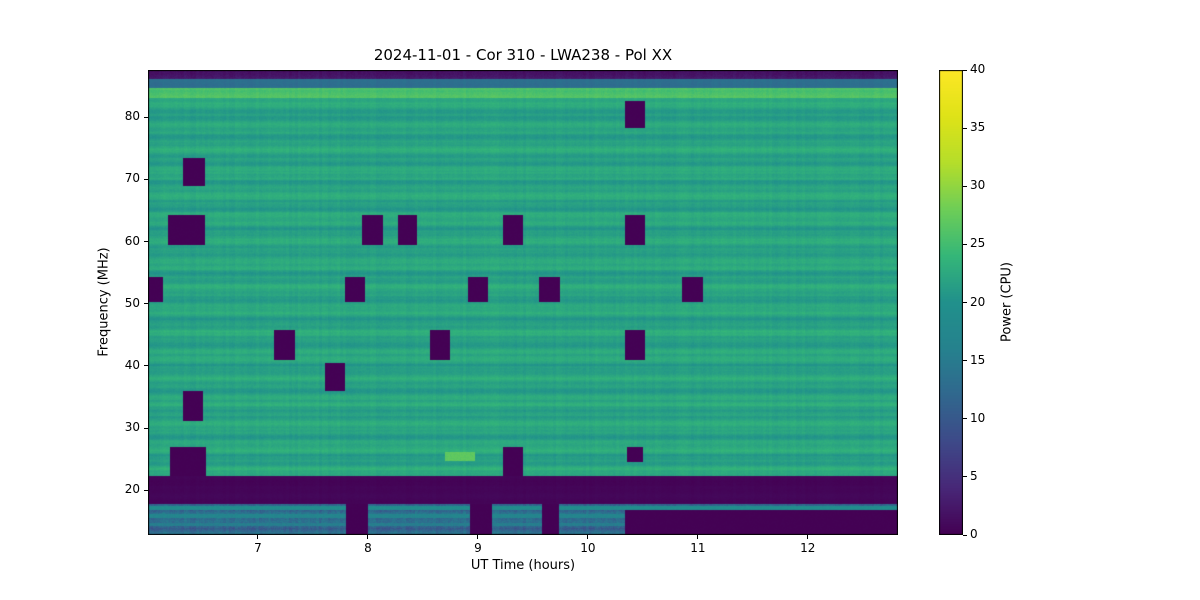 The width and height of the screenshot is (1200, 600). Describe the element at coordinates (978, 127) in the screenshot. I see `colorbar-tick-label: 35` at that location.